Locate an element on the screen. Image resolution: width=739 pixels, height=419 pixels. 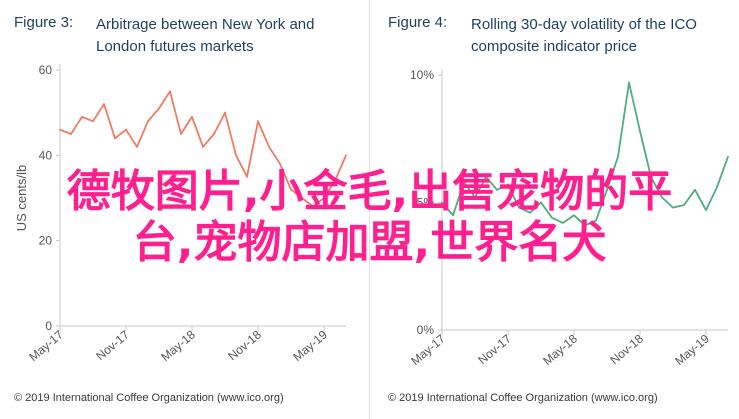
overlay-text-line-2: 台,宠物店加盟,世界名犬 is located at coordinates (369, 242).